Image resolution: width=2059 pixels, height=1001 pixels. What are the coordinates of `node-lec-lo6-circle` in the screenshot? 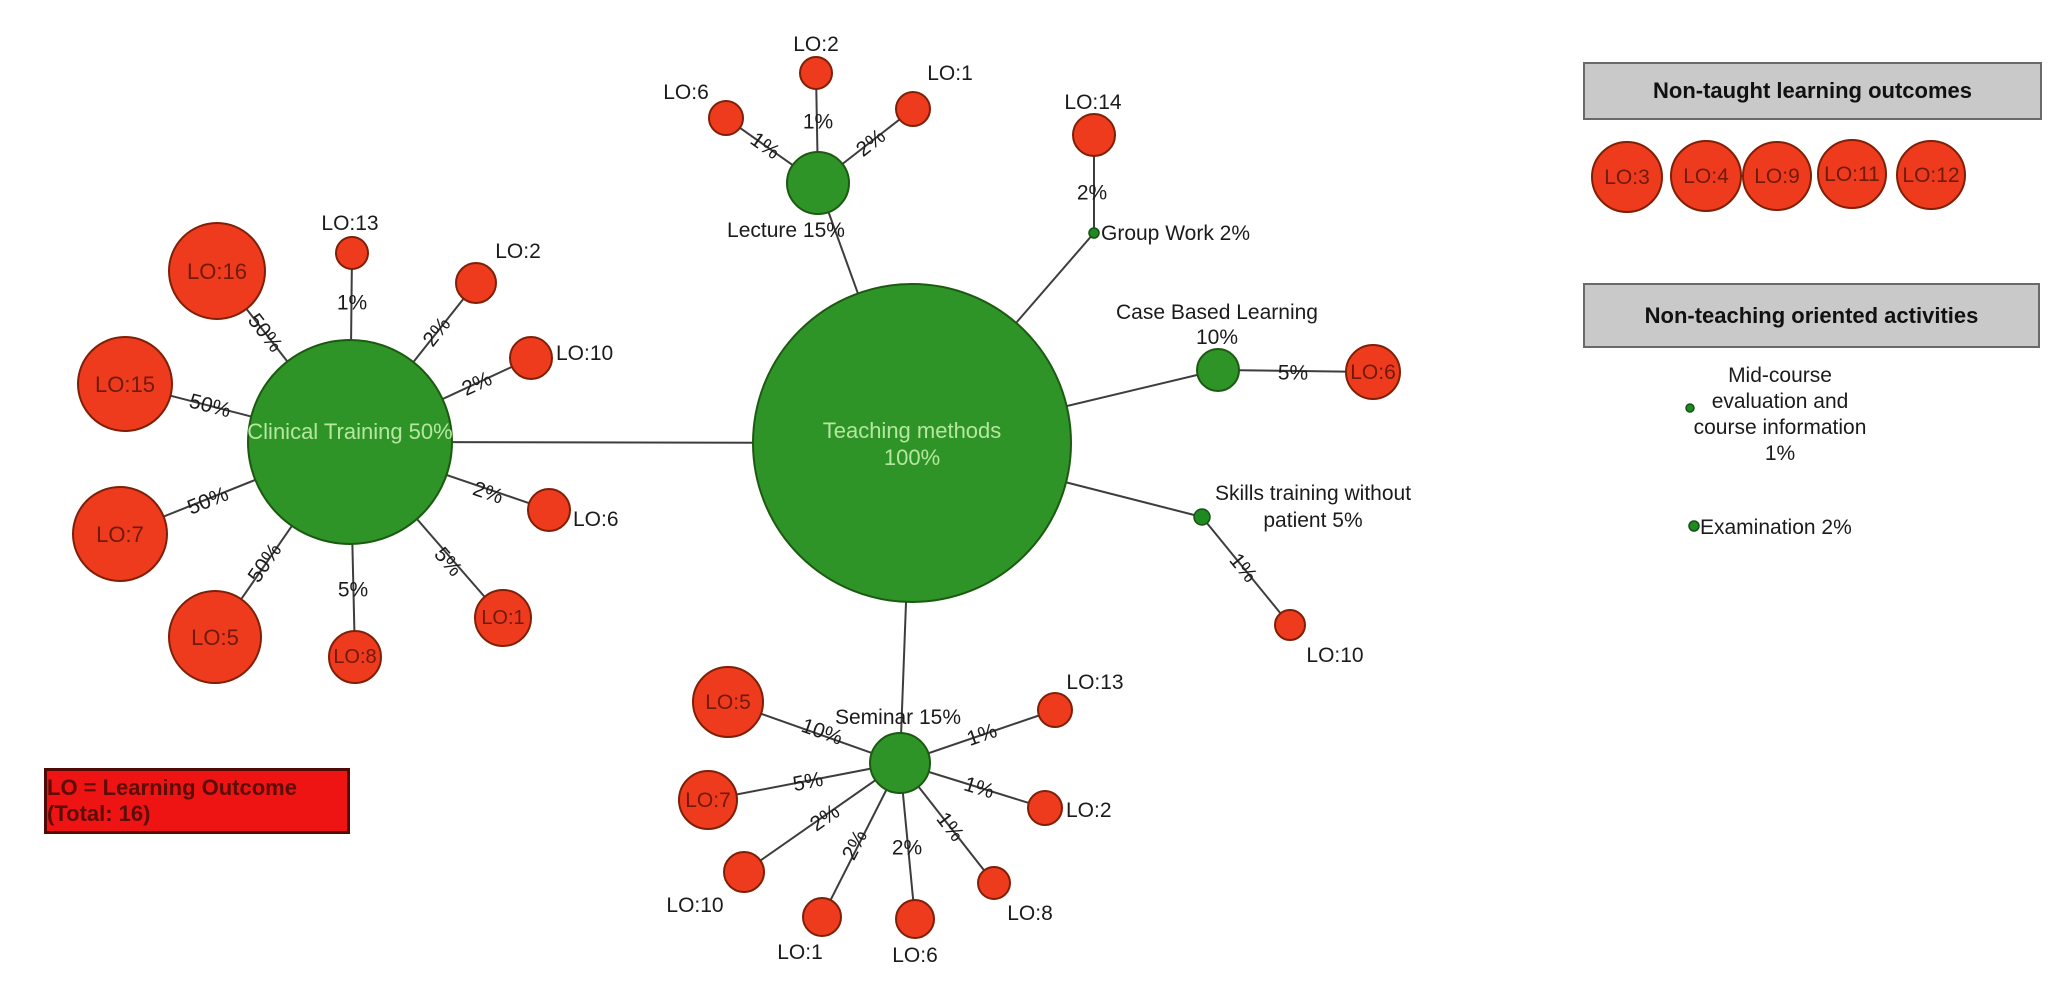 It's located at (726, 118).